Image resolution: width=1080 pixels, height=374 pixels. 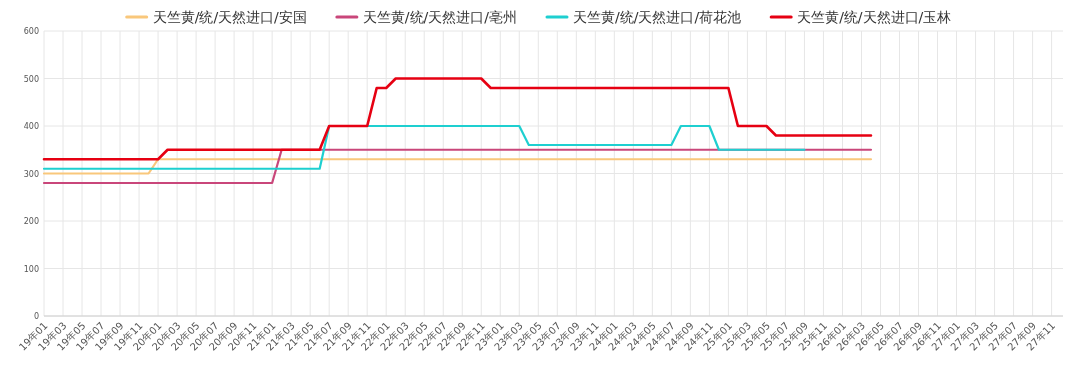 What do you see at coordinates (31, 126) in the screenshot?
I see `y-tick-label: 400` at bounding box center [31, 126].